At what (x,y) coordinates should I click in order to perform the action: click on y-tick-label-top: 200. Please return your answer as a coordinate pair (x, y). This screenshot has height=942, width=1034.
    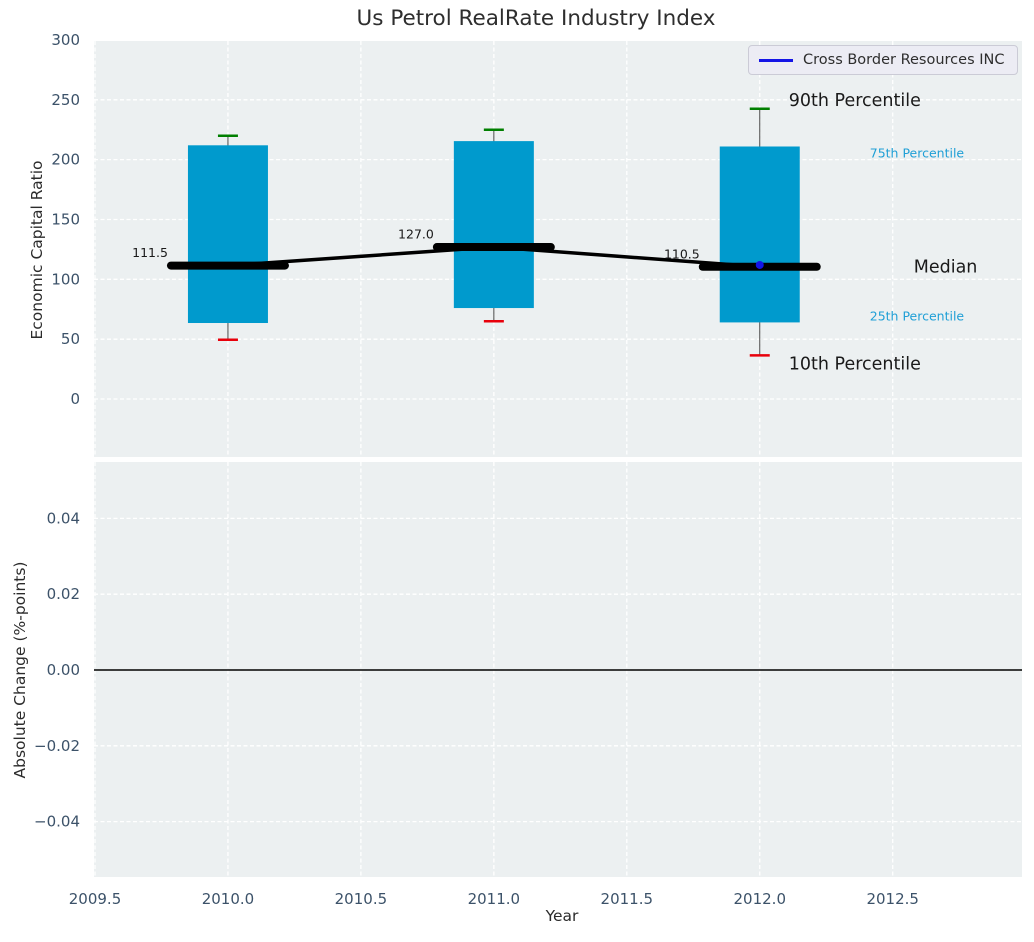
    Looking at the image, I should click on (65, 160).